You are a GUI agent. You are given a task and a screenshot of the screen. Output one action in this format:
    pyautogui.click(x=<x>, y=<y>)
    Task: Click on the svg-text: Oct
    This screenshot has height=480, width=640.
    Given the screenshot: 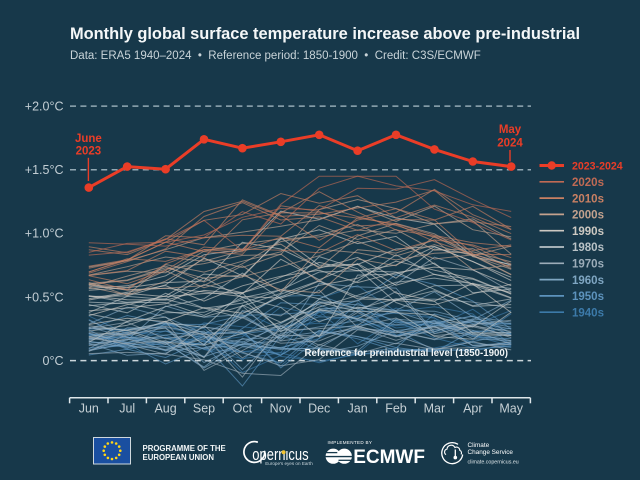 What is the action you would take?
    pyautogui.click(x=243, y=409)
    